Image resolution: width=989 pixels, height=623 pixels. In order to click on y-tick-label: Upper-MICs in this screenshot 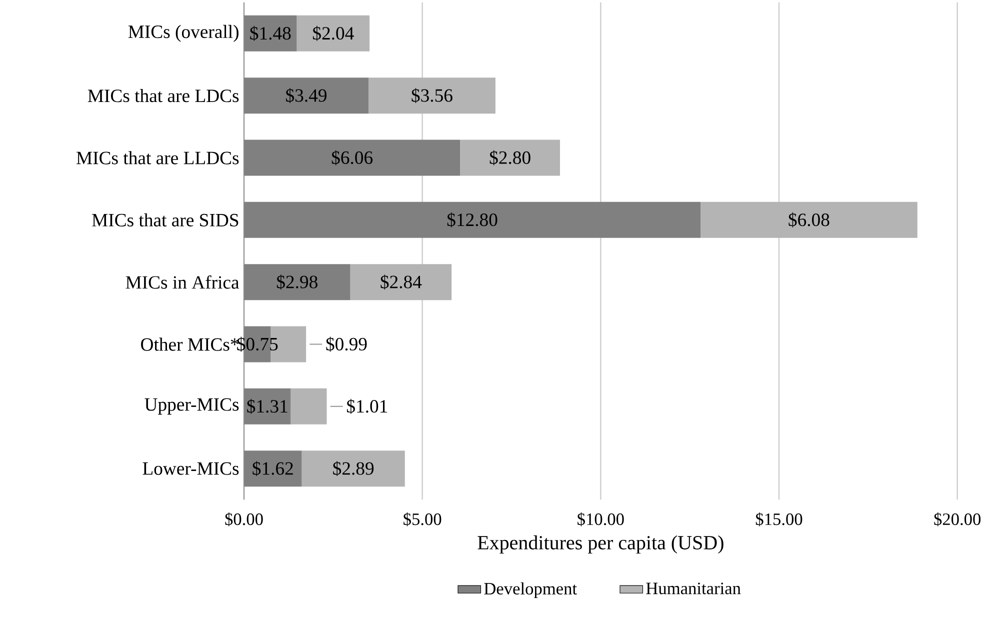, I will do `click(191, 406)`.